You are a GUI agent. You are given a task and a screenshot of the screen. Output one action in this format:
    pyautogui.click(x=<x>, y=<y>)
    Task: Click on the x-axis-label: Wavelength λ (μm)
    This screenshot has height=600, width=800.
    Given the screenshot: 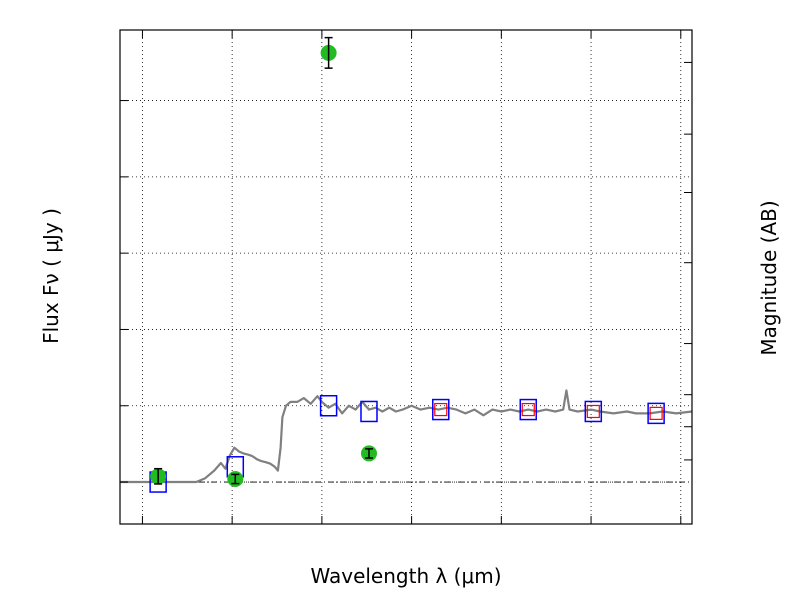 What is the action you would take?
    pyautogui.click(x=405, y=576)
    